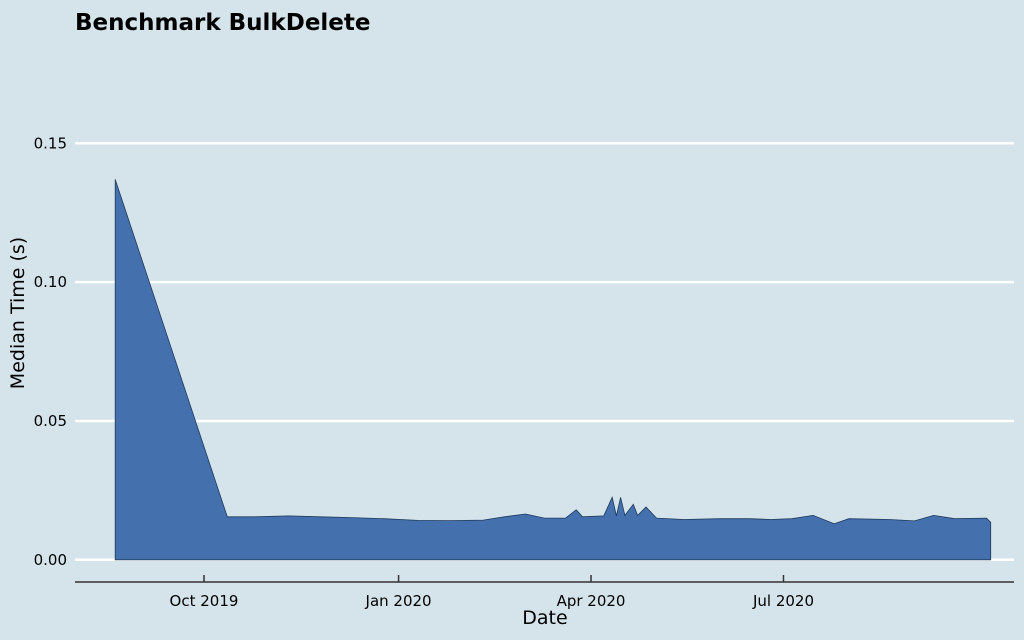 Image resolution: width=1024 pixels, height=640 pixels. I want to click on y-tick-label: 0.10, so click(50, 282).